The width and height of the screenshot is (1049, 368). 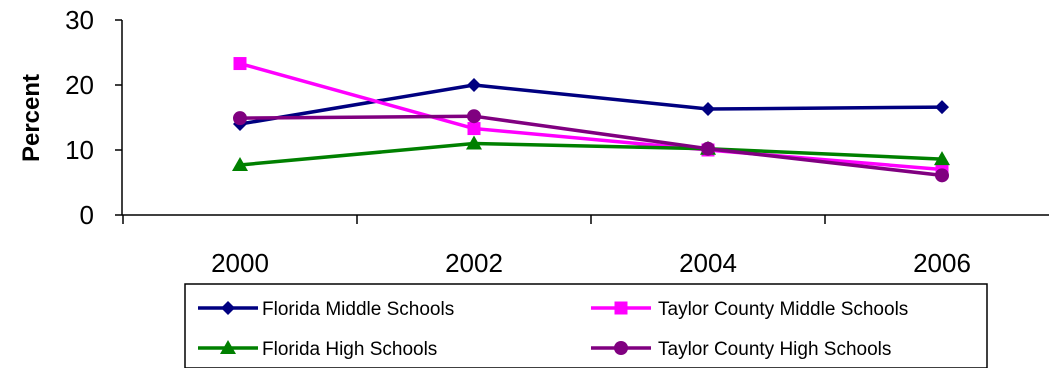 What do you see at coordinates (942, 263) in the screenshot?
I see `x-tick-label: 2006` at bounding box center [942, 263].